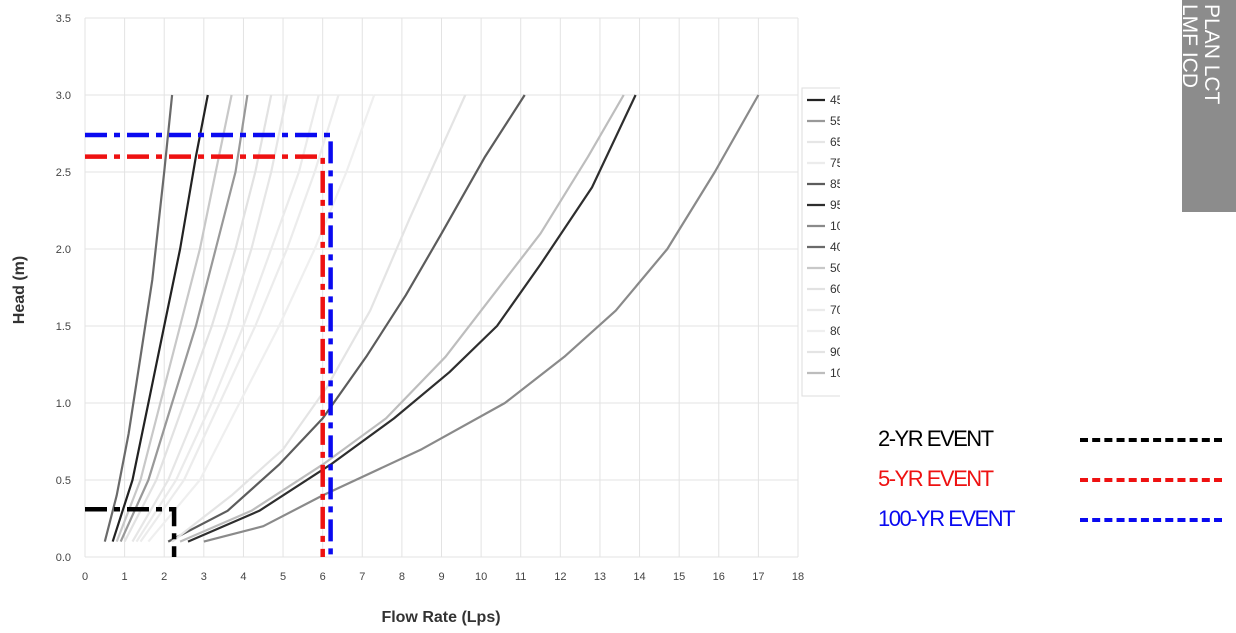  Describe the element at coordinates (835, 331) in the screenshot. I see `legend-label-80: 80` at that location.